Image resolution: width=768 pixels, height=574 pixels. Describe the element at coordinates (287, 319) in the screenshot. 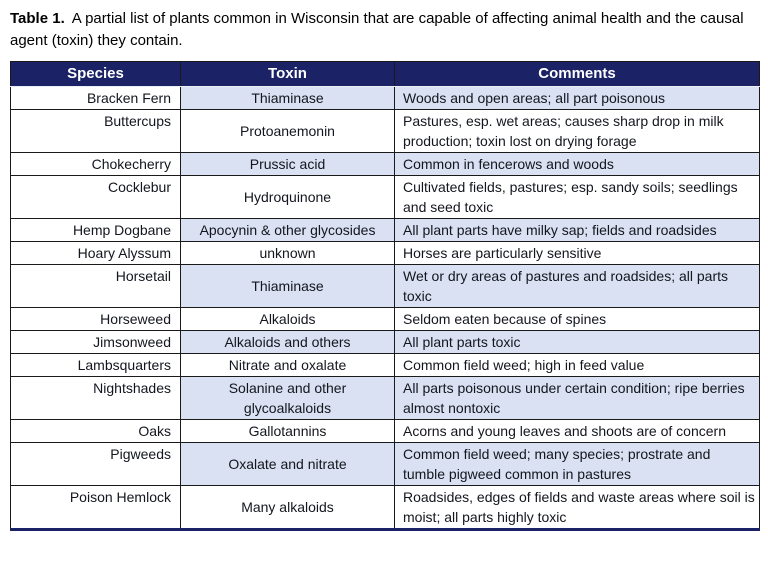

I see `toxin-cell: Alkaloids` at that location.